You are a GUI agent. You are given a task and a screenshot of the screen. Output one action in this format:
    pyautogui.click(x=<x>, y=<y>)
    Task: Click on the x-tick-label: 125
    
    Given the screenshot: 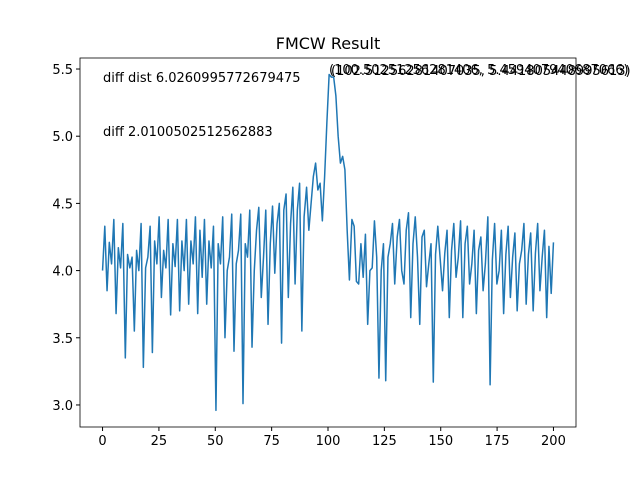 What is the action you would take?
    pyautogui.click(x=384, y=441)
    